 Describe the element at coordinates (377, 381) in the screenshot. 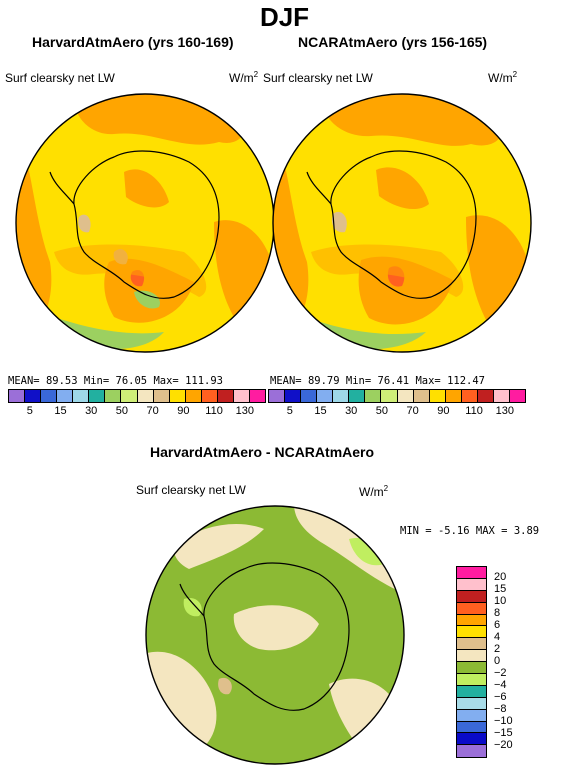

I see `stats-ncar: MEAN= 89.79 Min= 76.41 Max= 112.47` at that location.